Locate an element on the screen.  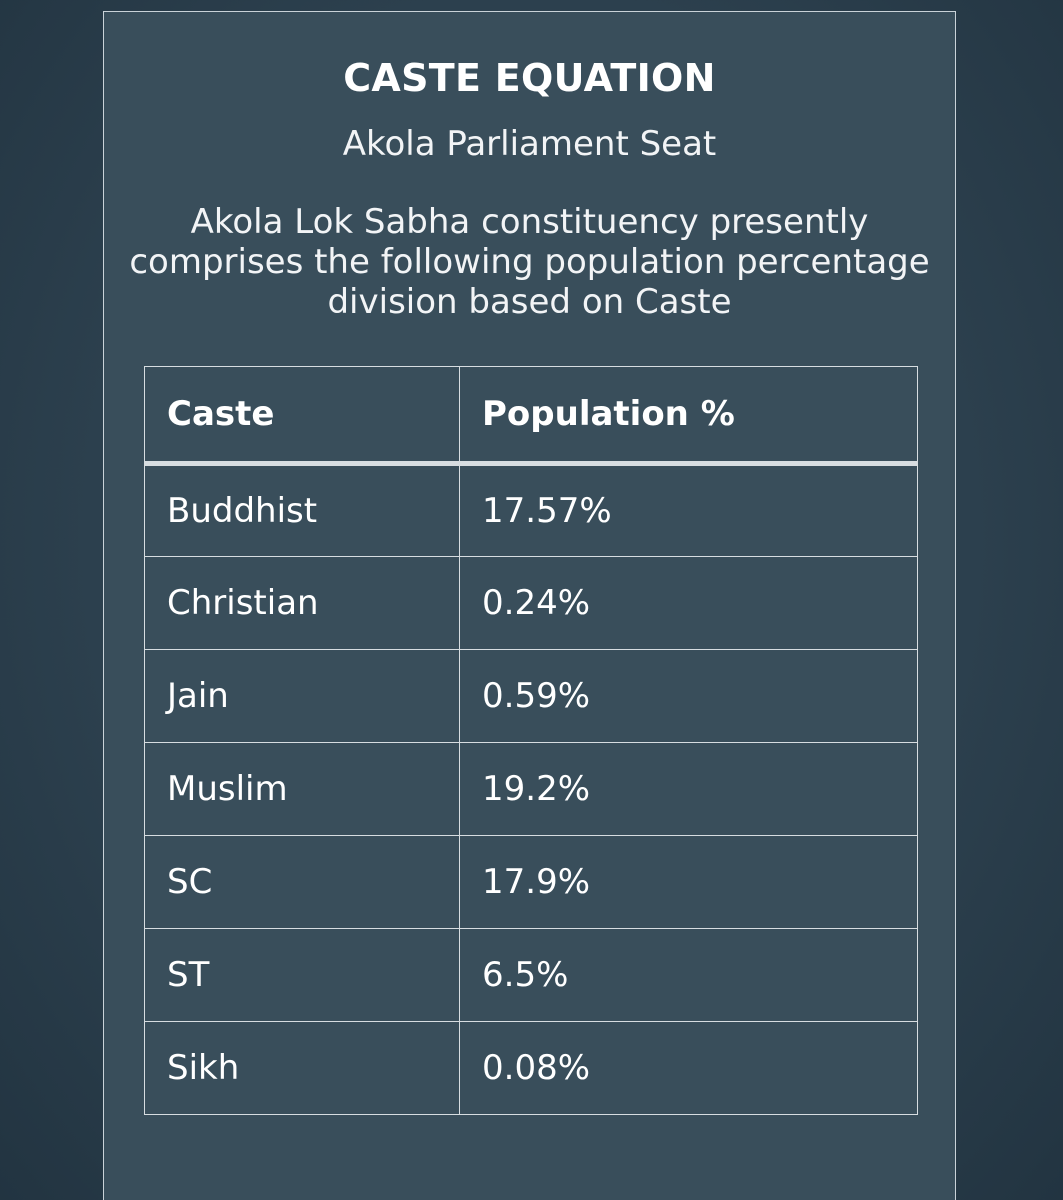
caste-cell: Christian is located at coordinates (302, 603).